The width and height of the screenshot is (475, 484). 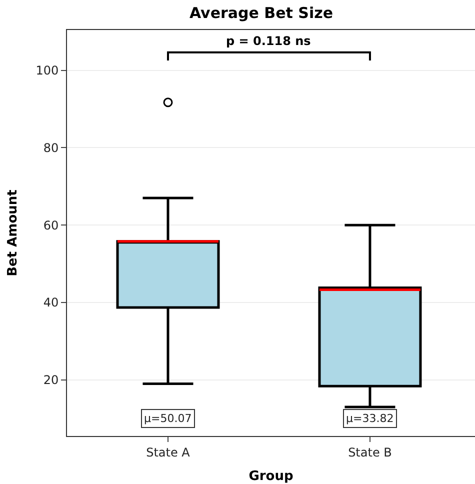 What do you see at coordinates (168, 418) in the screenshot?
I see `annotation: μ=50.07` at bounding box center [168, 418].